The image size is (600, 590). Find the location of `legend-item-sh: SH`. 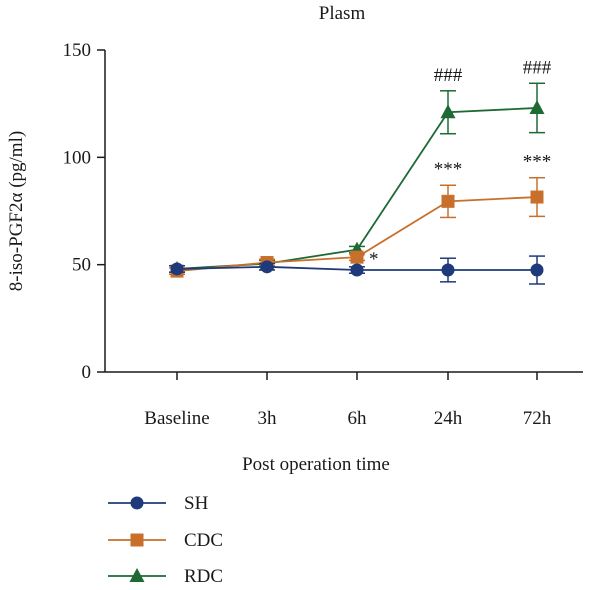

legend-item-sh: SH is located at coordinates (158, 503).